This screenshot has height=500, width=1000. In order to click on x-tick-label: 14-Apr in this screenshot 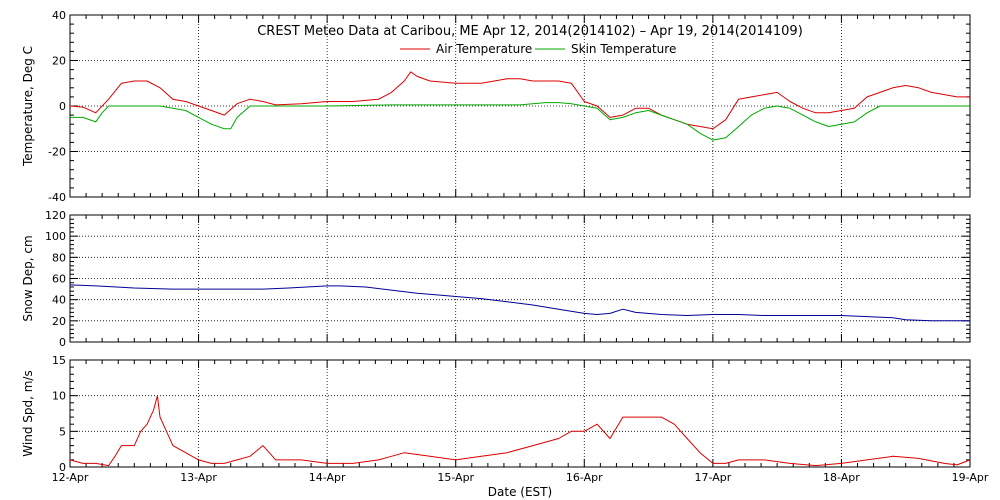, I will do `click(327, 477)`.